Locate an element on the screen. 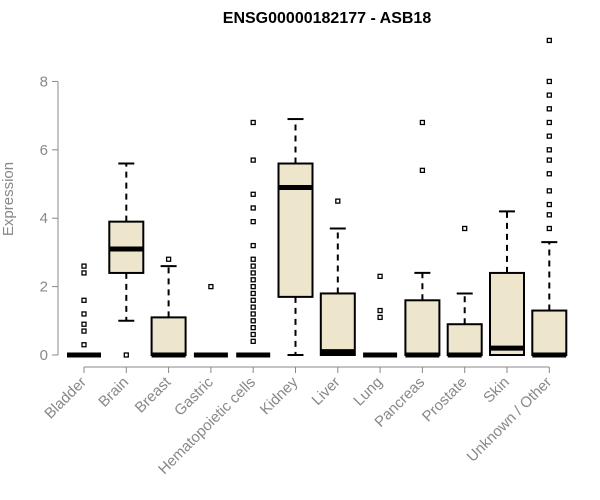 The width and height of the screenshot is (600, 500). y-axis: 0 2 4 6 8 is located at coordinates (49, 218).